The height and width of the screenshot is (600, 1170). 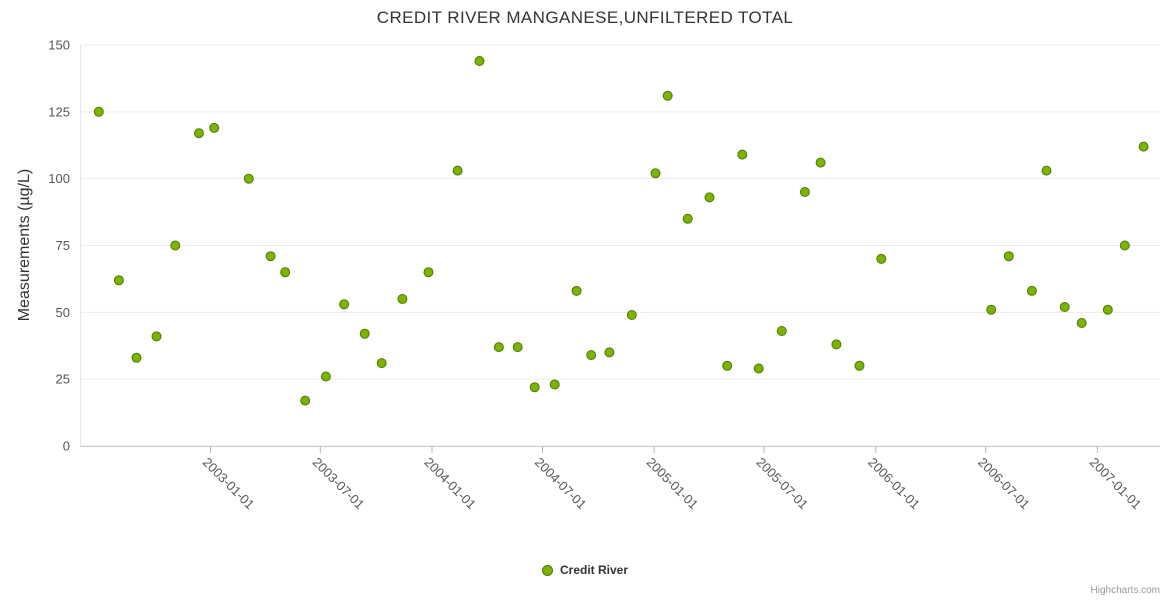 What do you see at coordinates (594, 570) in the screenshot?
I see `legend-series-label: Credit River` at bounding box center [594, 570].